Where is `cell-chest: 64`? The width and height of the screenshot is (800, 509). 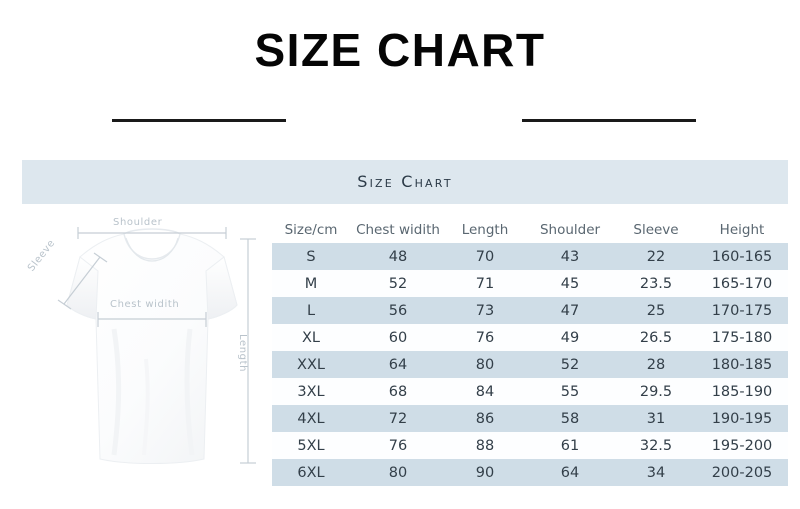 cell-chest: 64 is located at coordinates (398, 364).